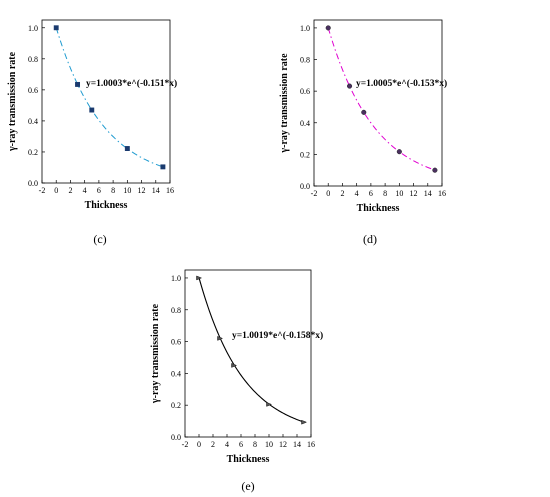 The height and width of the screenshot is (497, 550). What do you see at coordinates (277, 335) in the screenshot?
I see `fit-equation: y=1.0019*e^(-0.158*x)` at bounding box center [277, 335].